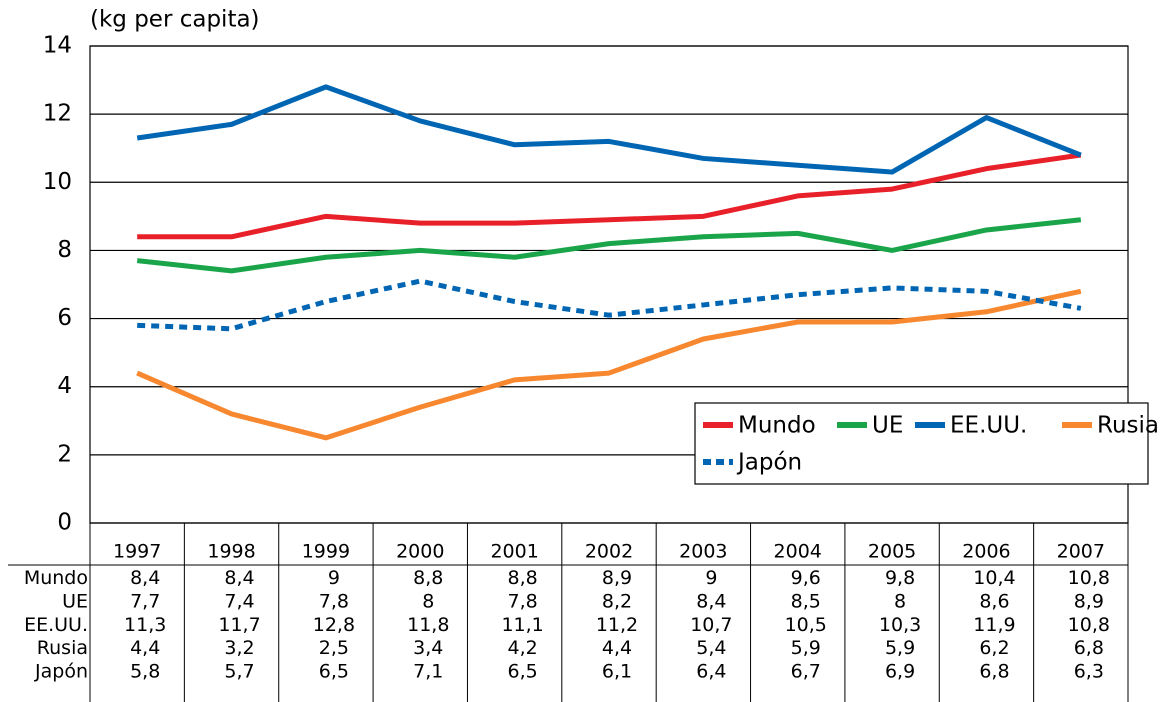 The width and height of the screenshot is (1167, 702). Describe the element at coordinates (806, 601) in the screenshot. I see `table-cell: 8,5` at that location.